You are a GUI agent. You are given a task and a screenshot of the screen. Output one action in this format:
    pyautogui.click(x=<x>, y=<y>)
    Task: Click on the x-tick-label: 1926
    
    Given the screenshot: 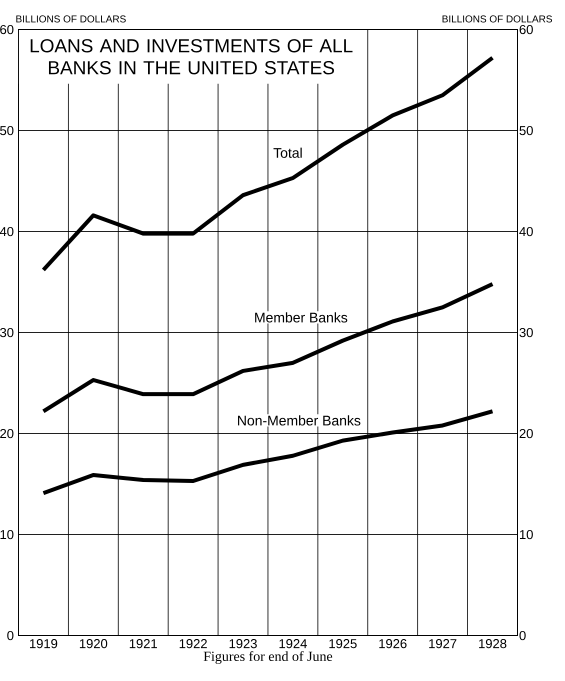 What is the action you would take?
    pyautogui.click(x=393, y=643)
    